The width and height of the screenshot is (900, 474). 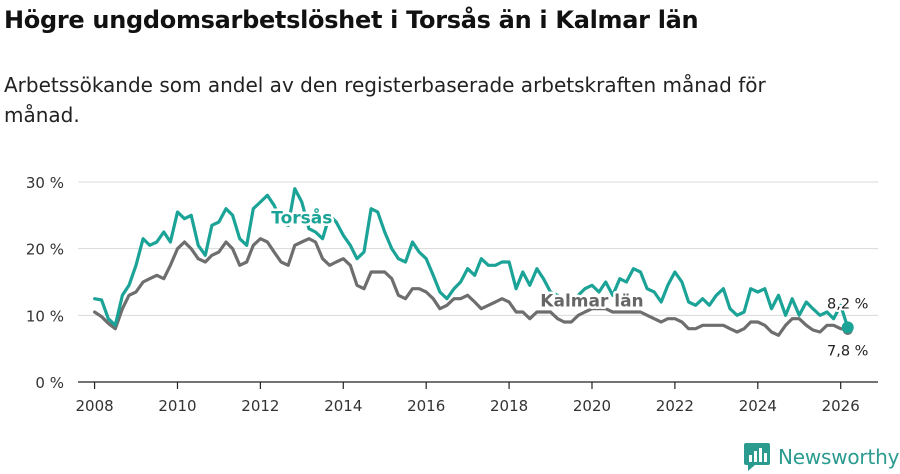 What do you see at coordinates (343, 406) in the screenshot?
I see `x-tick-label: 2014` at bounding box center [343, 406].